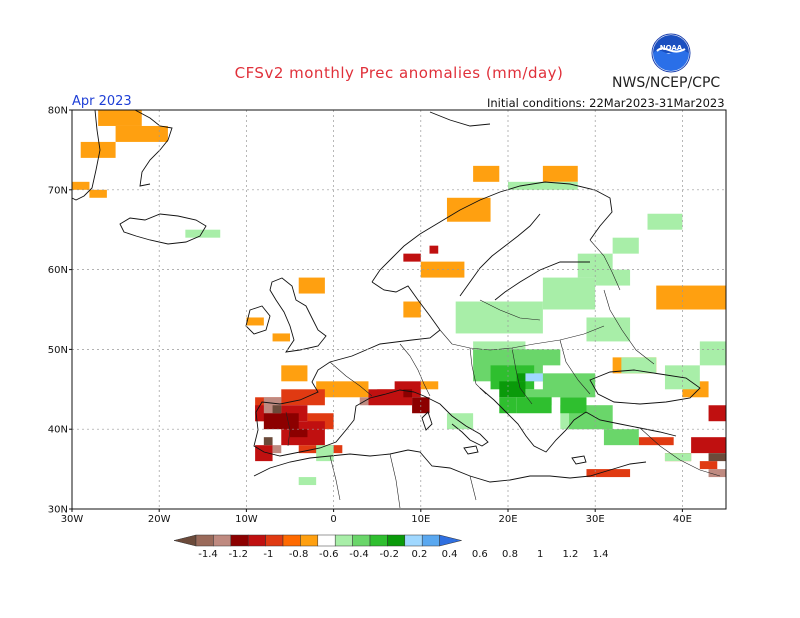  Describe the element at coordinates (671, 53) in the screenshot. I see `noaa-logo: NOAA` at that location.